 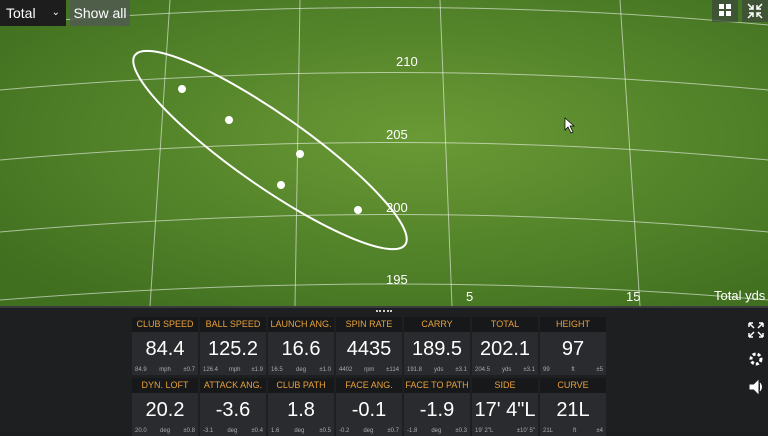 I want to click on metric-deviation: ±0.8, so click(x=189, y=431).